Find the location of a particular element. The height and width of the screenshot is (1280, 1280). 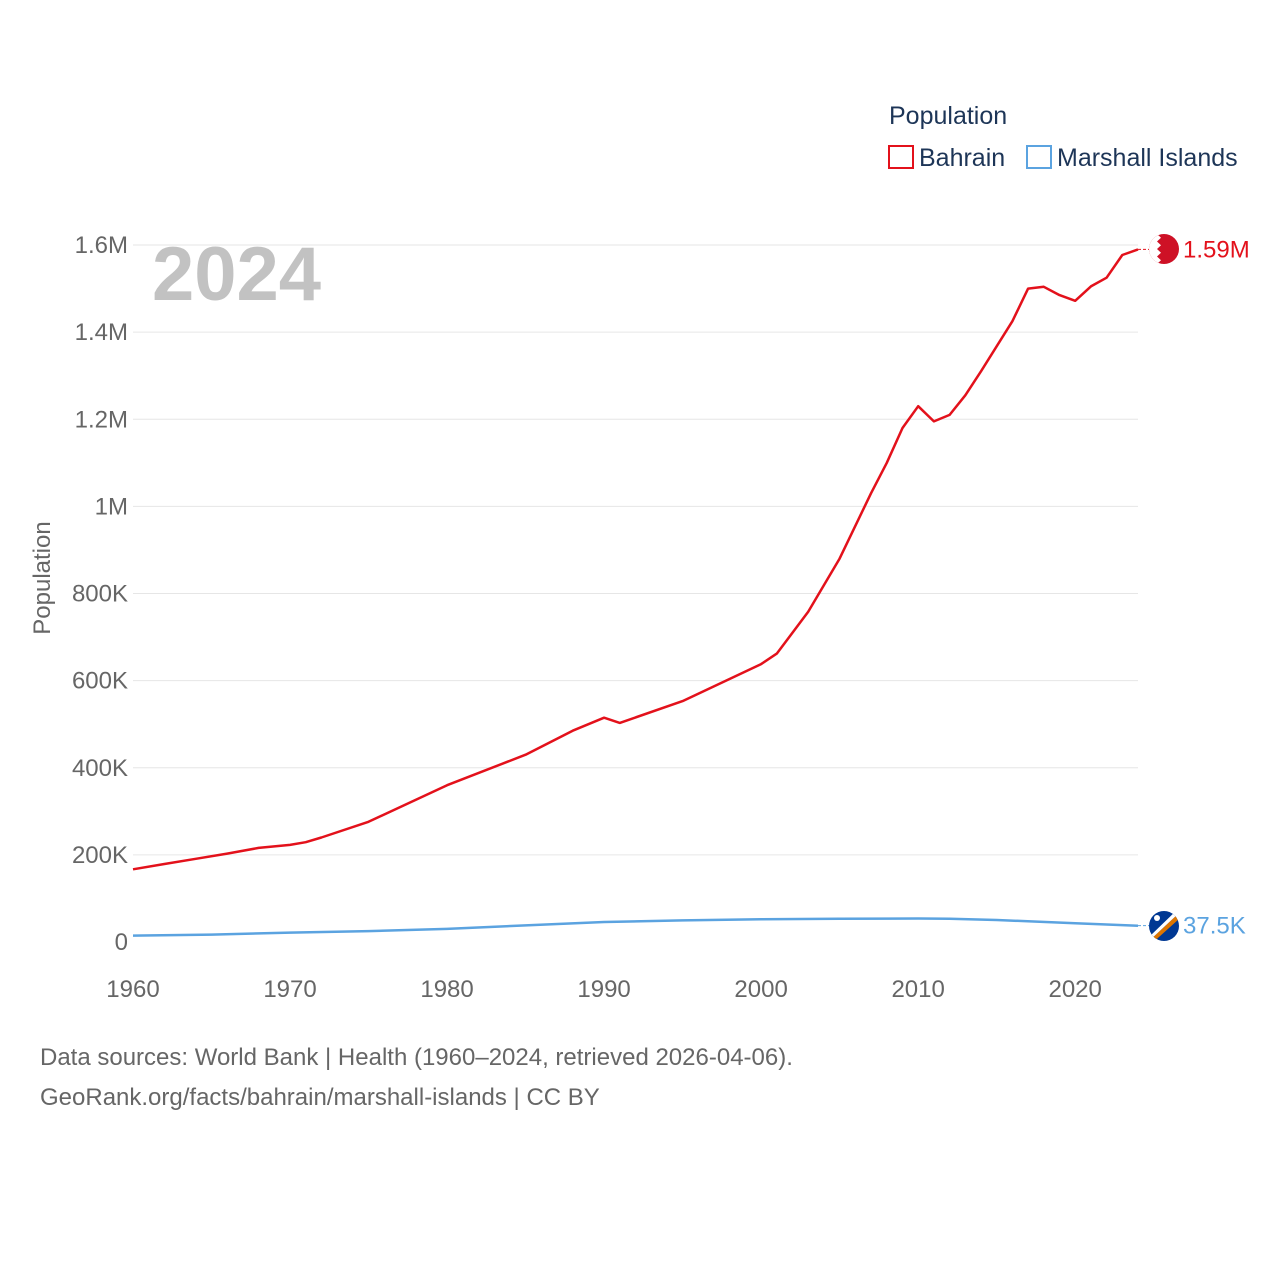

legend-label-marshall-islands: Marshall Islands is located at coordinates (1147, 158).